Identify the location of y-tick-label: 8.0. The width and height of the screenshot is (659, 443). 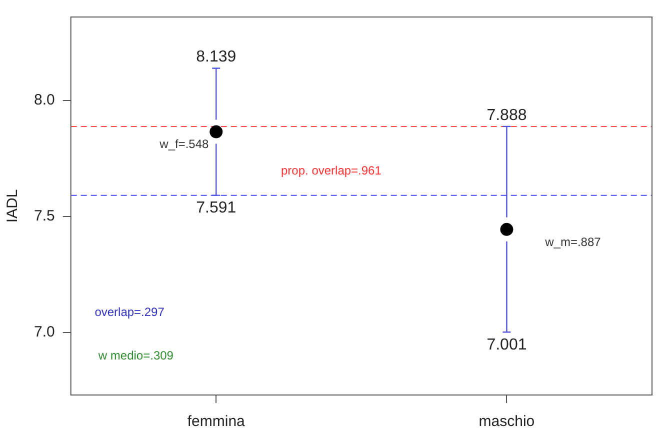
(44, 100).